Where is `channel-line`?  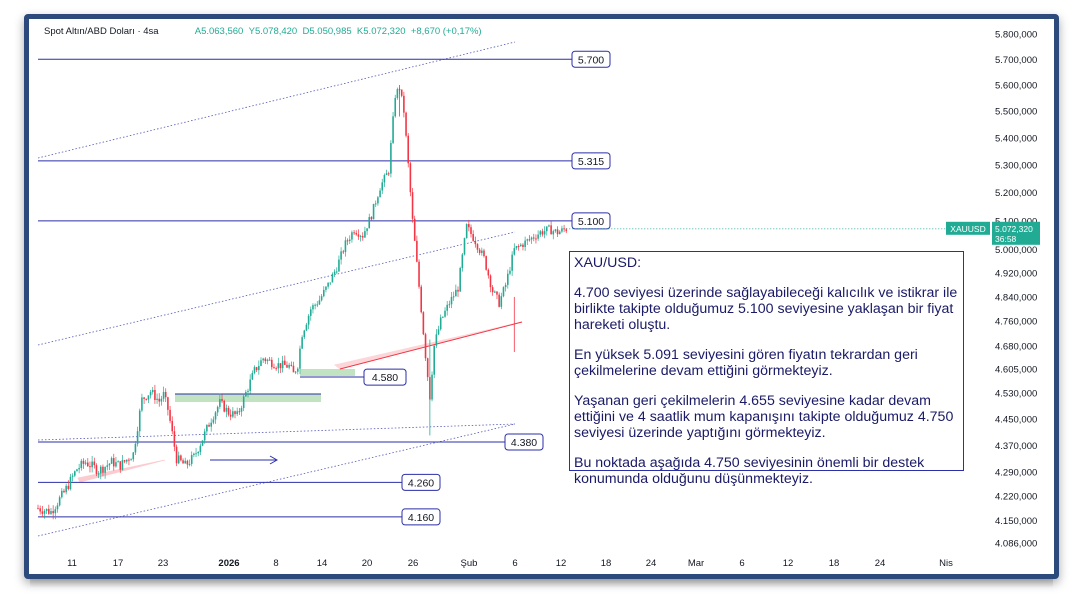 channel-line is located at coordinates (276, 288).